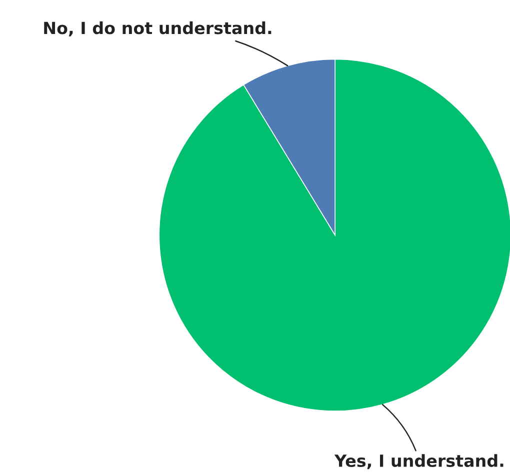 The image size is (510, 475). Describe the element at coordinates (158, 28) in the screenshot. I see `slice-label: No, I do not understand.` at that location.